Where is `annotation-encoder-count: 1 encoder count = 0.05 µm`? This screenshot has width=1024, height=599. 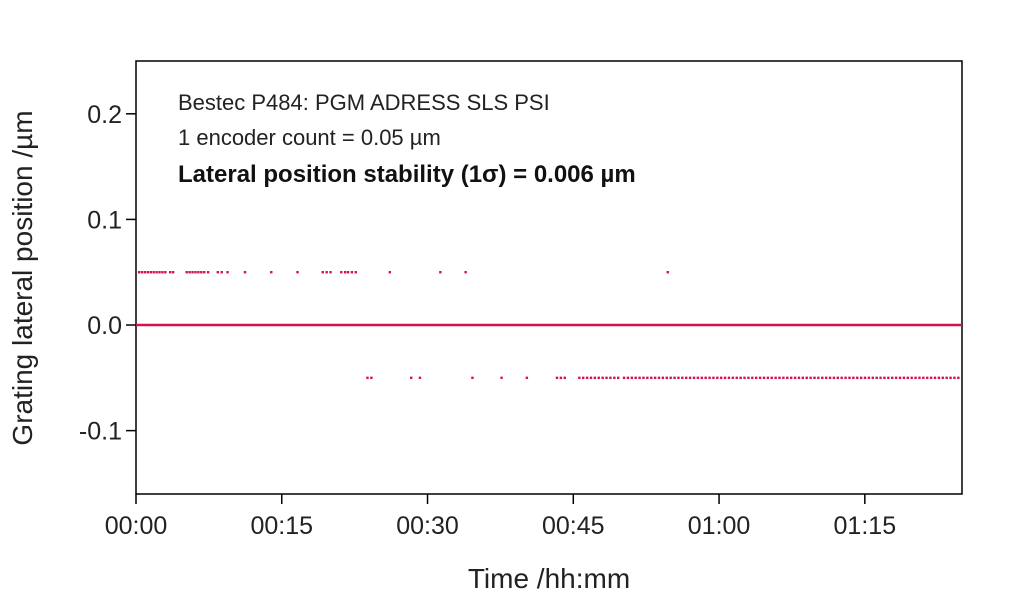 annotation-encoder-count: 1 encoder count = 0.05 µm is located at coordinates (309, 137).